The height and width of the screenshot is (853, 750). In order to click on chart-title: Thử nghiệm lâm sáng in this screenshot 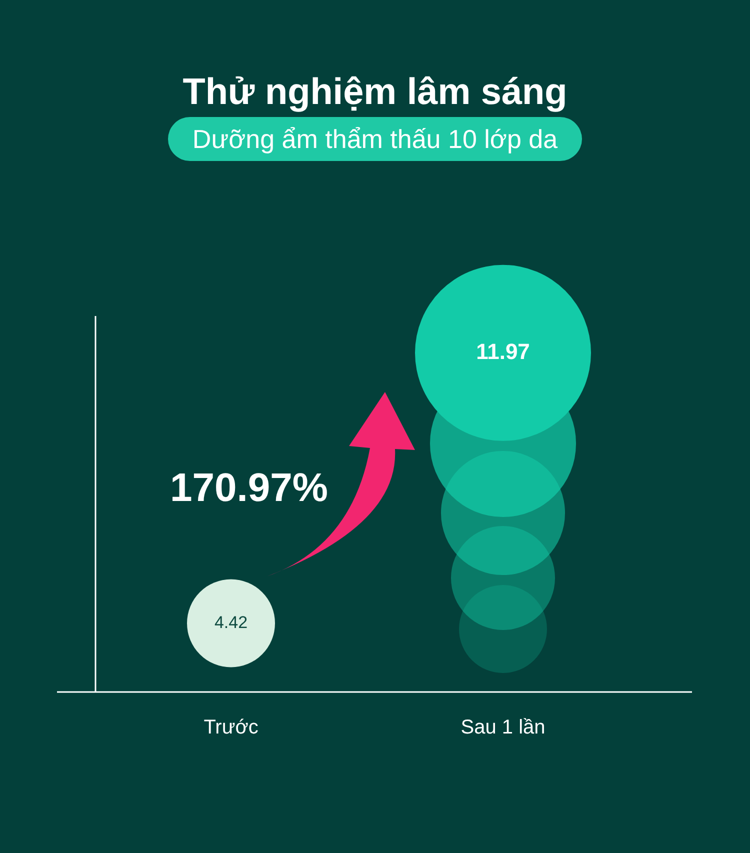, I will do `click(375, 91)`.